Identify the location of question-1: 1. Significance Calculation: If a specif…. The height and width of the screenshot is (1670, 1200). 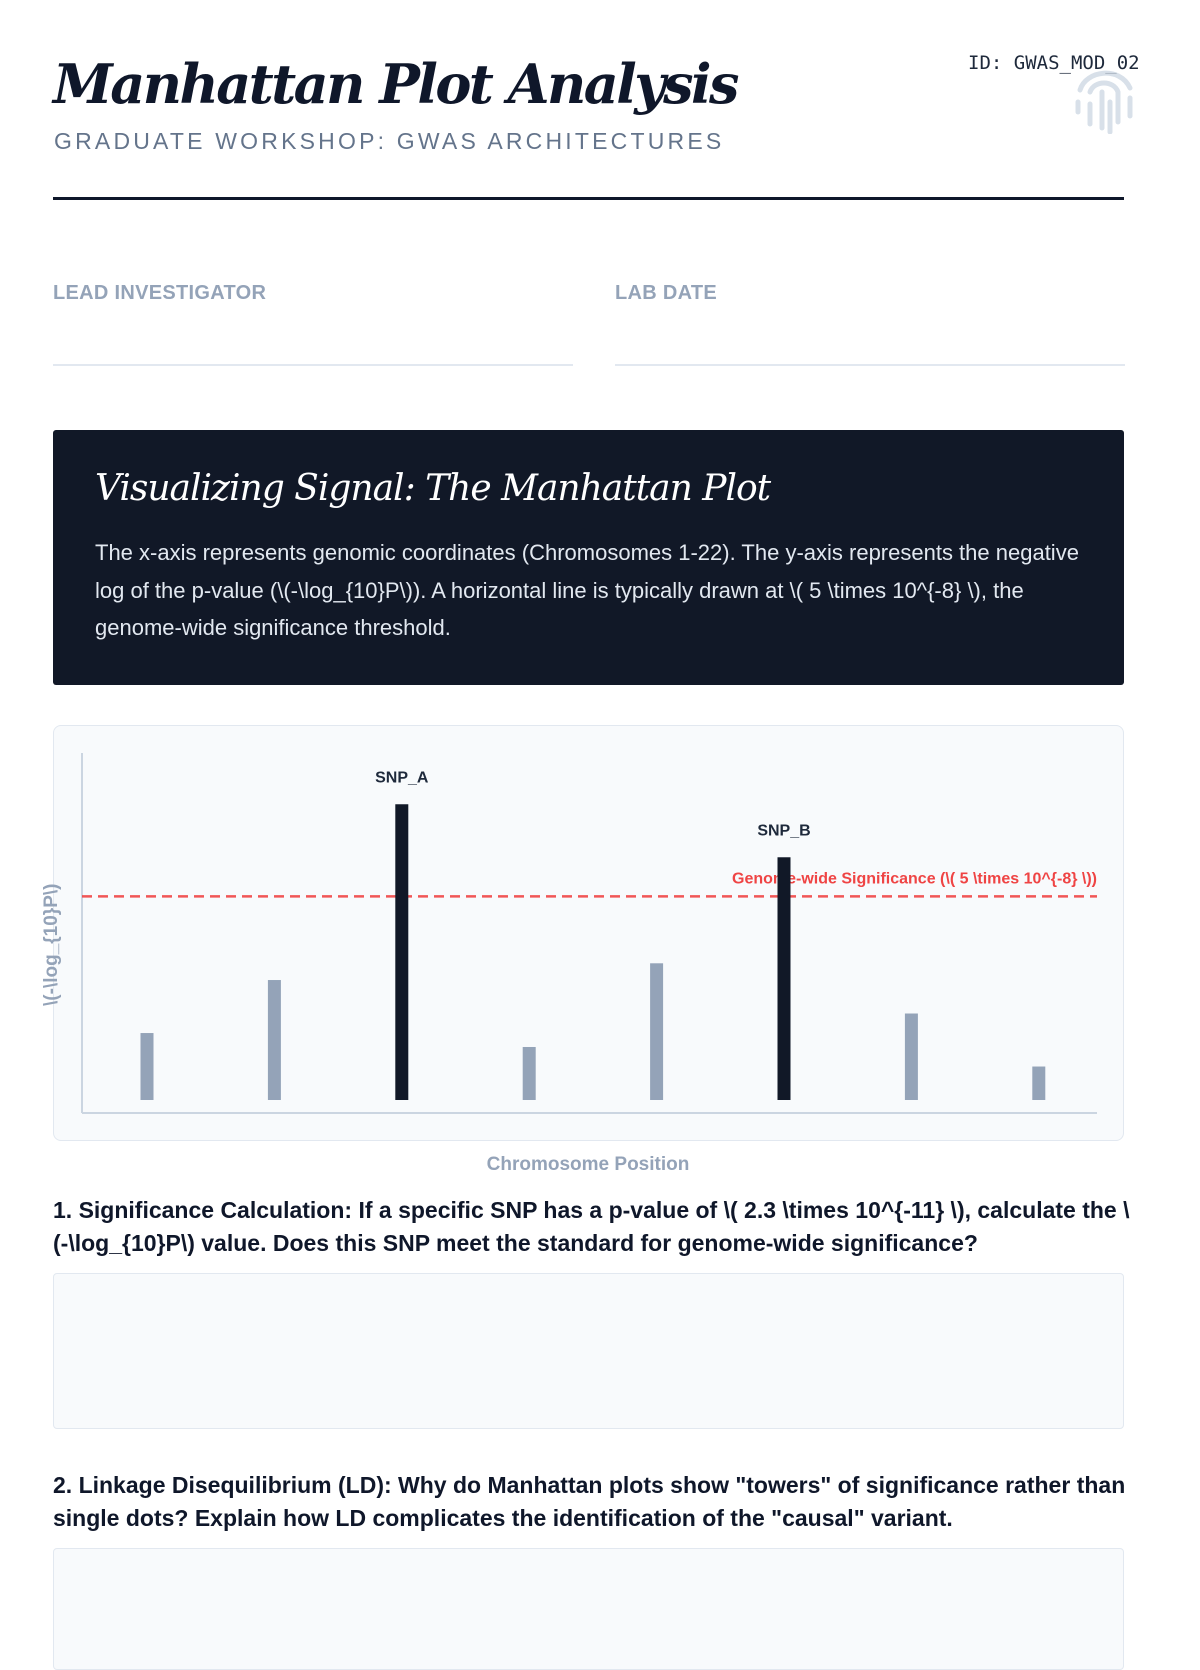
(591, 1226).